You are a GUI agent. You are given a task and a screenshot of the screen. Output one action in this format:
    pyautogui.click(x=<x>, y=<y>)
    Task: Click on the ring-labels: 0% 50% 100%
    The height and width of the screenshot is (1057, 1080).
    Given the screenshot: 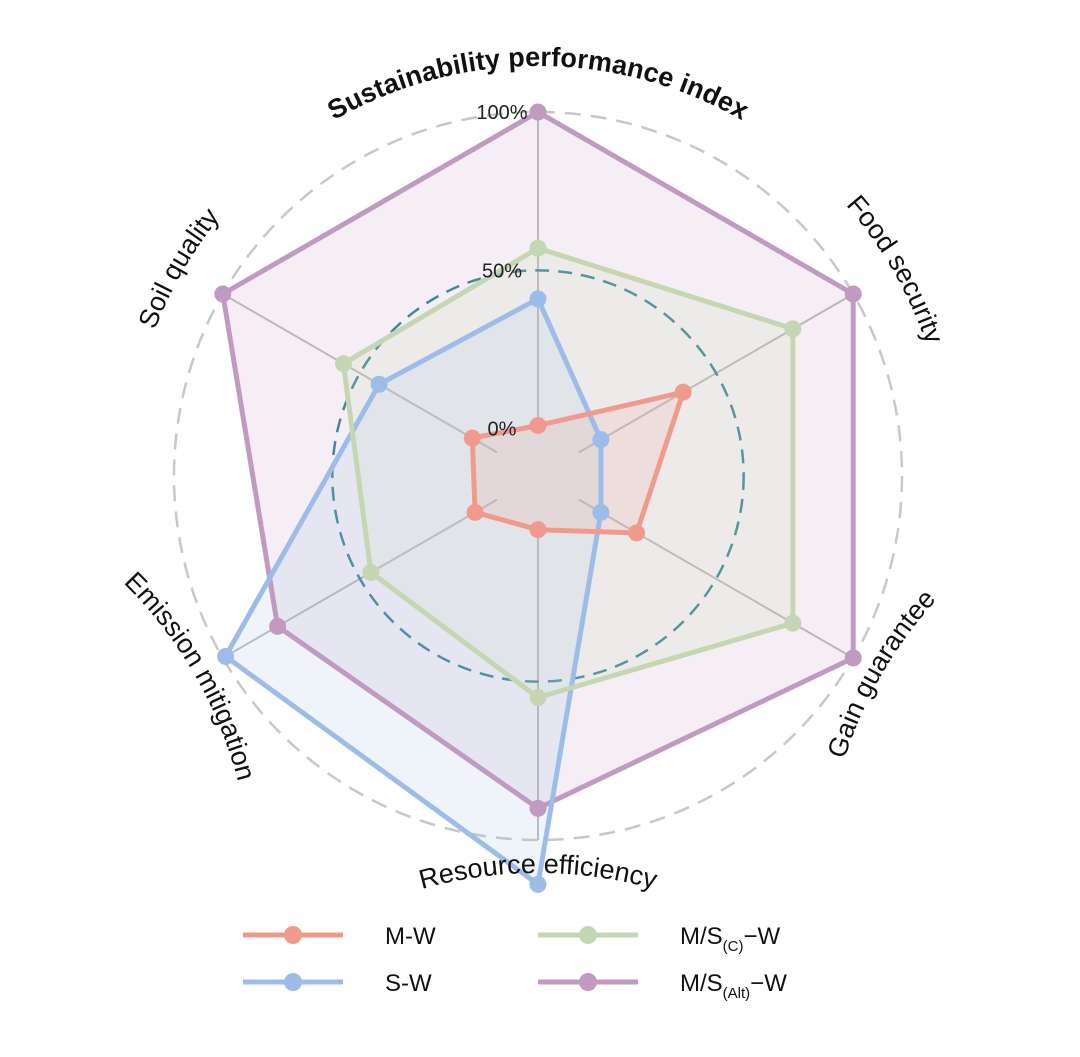 What is the action you would take?
    pyautogui.click(x=501, y=271)
    